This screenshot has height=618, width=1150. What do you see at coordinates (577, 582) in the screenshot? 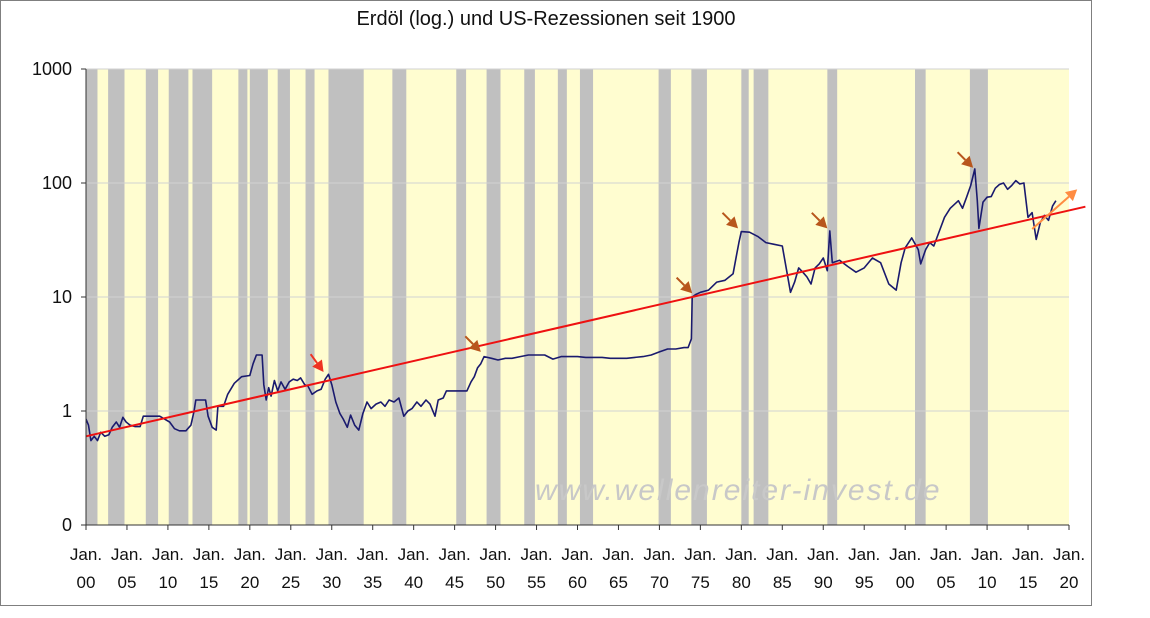
I see `x-tick-label: 60` at bounding box center [577, 582].